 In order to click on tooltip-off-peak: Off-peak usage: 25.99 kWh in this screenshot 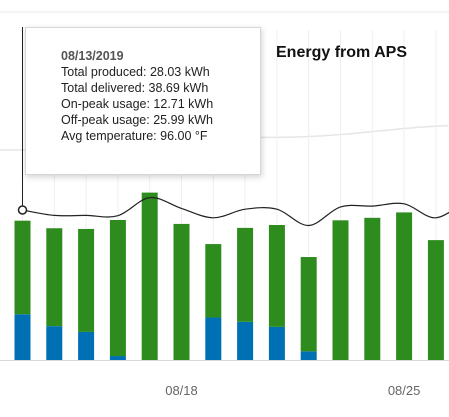, I will do `click(137, 120)`.